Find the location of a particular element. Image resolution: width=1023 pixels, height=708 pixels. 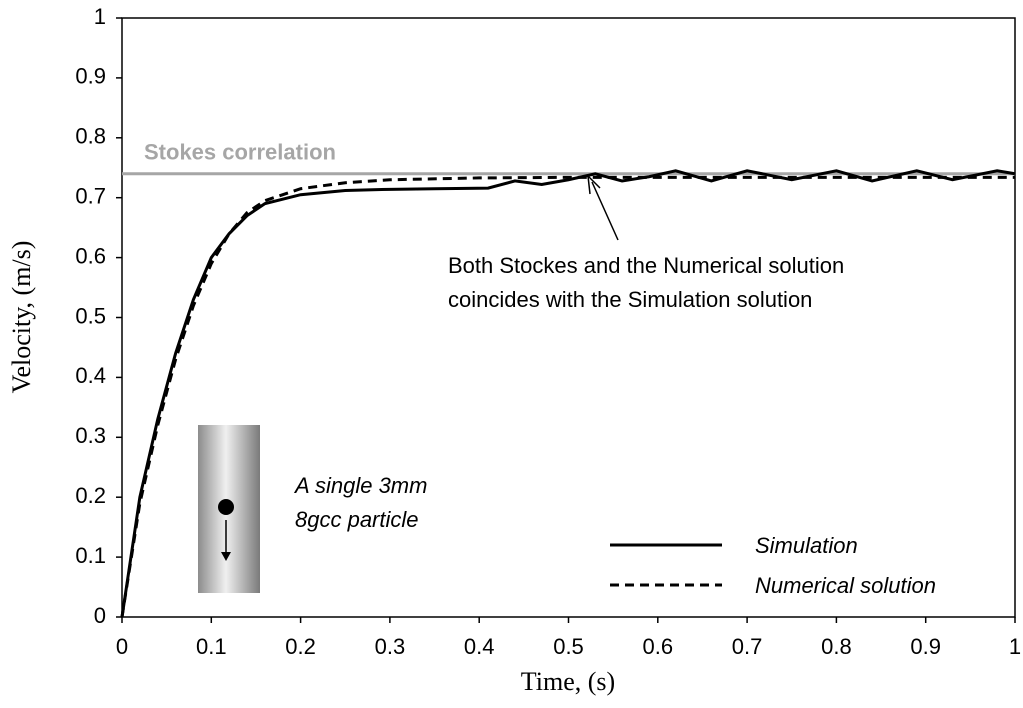

y-tick-label: 0 is located at coordinates (100, 615).